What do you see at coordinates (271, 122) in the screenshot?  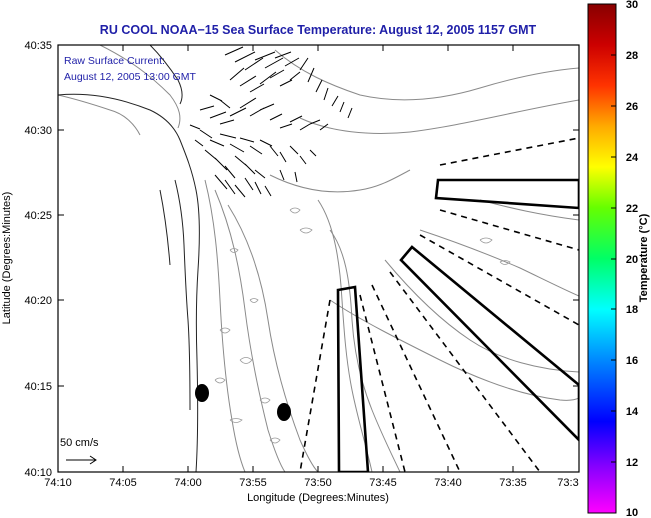 I see `surface-current-vectors` at bounding box center [271, 122].